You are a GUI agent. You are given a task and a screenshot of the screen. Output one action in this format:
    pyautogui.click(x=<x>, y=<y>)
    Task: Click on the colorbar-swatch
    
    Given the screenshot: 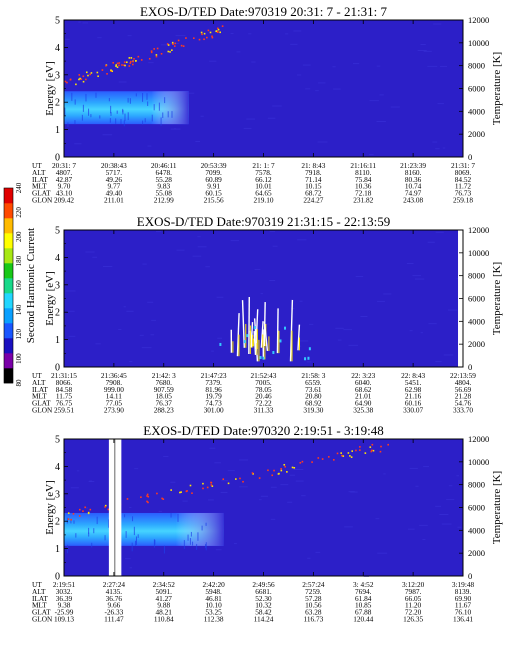 What is the action you would take?
    pyautogui.click(x=8, y=196)
    